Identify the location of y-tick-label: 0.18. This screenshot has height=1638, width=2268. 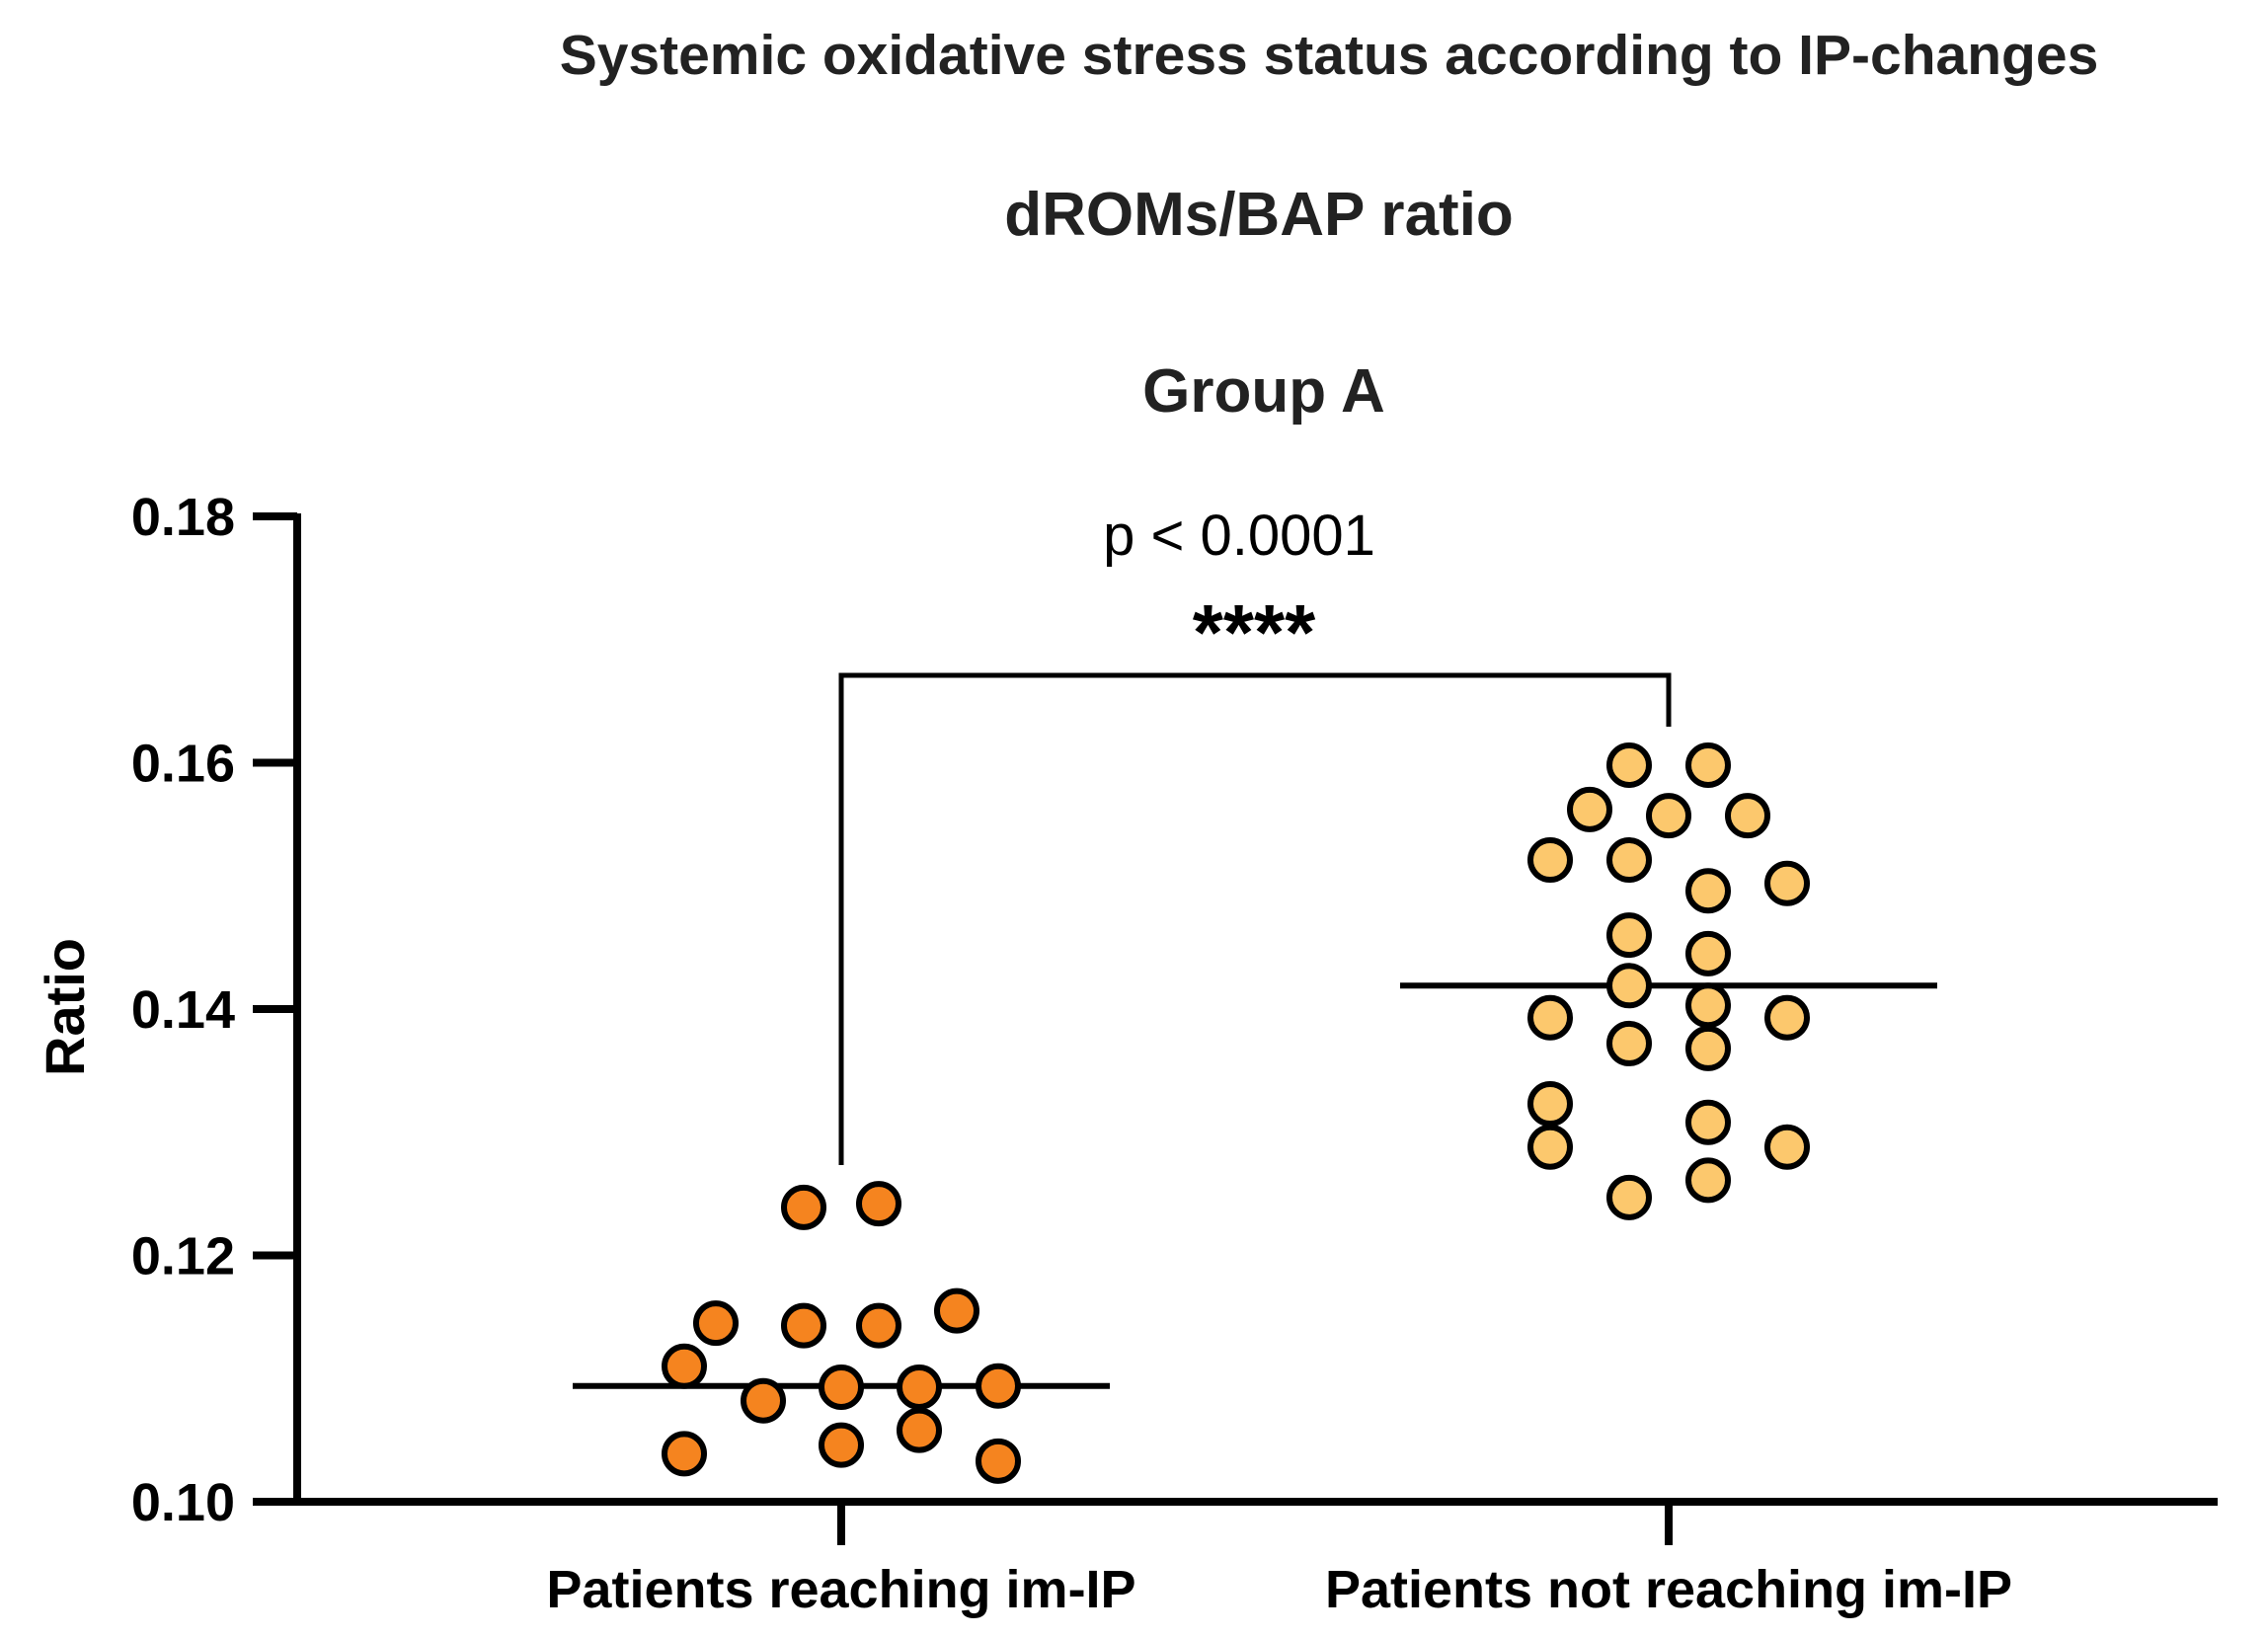
(183, 517).